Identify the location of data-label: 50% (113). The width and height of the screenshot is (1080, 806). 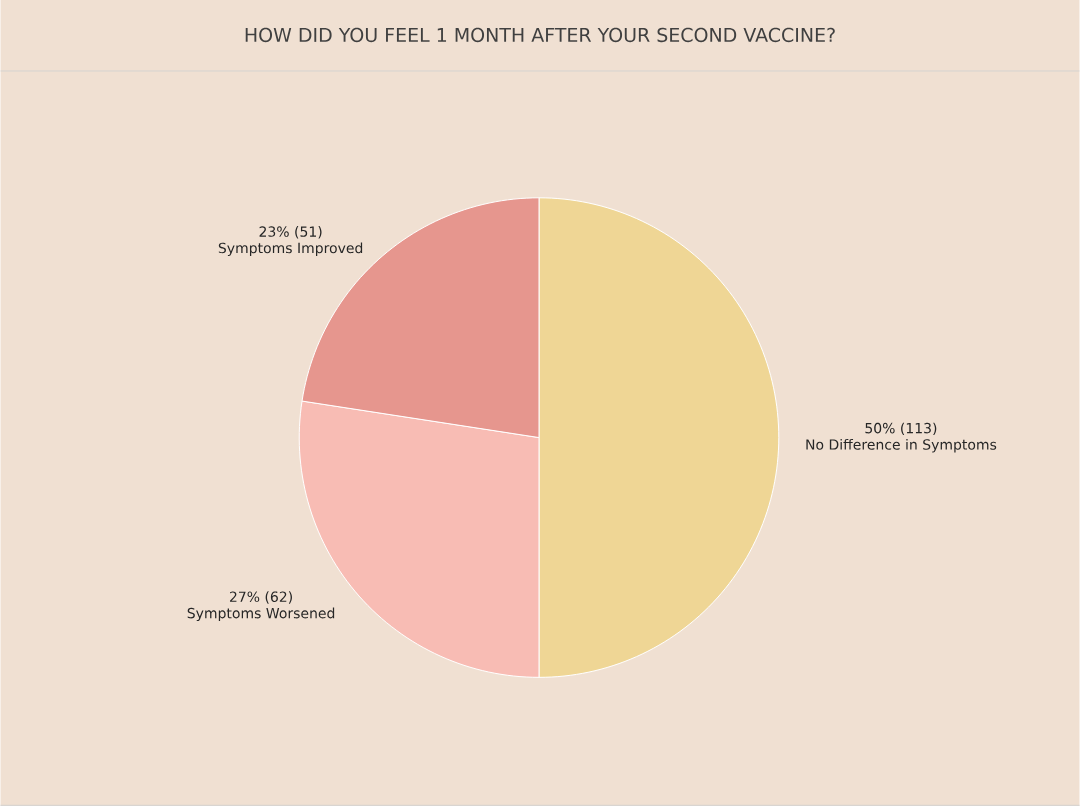
(901, 428).